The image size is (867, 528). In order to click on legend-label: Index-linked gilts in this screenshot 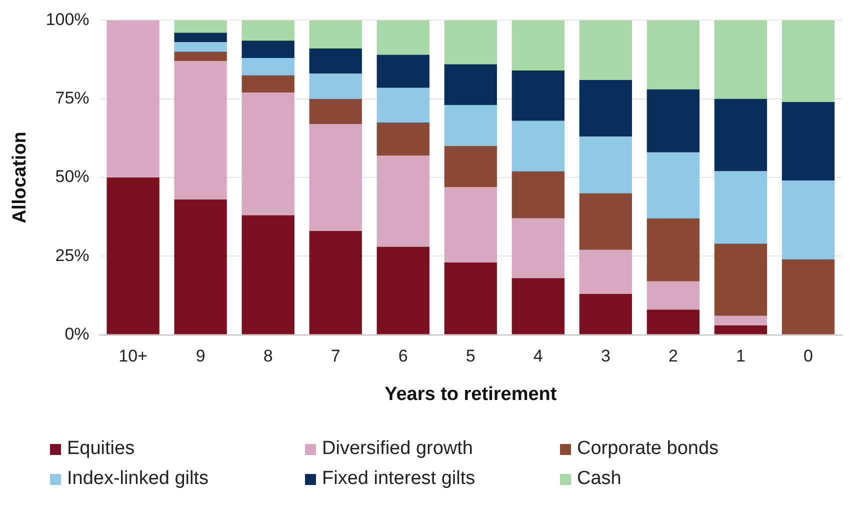, I will do `click(138, 479)`.